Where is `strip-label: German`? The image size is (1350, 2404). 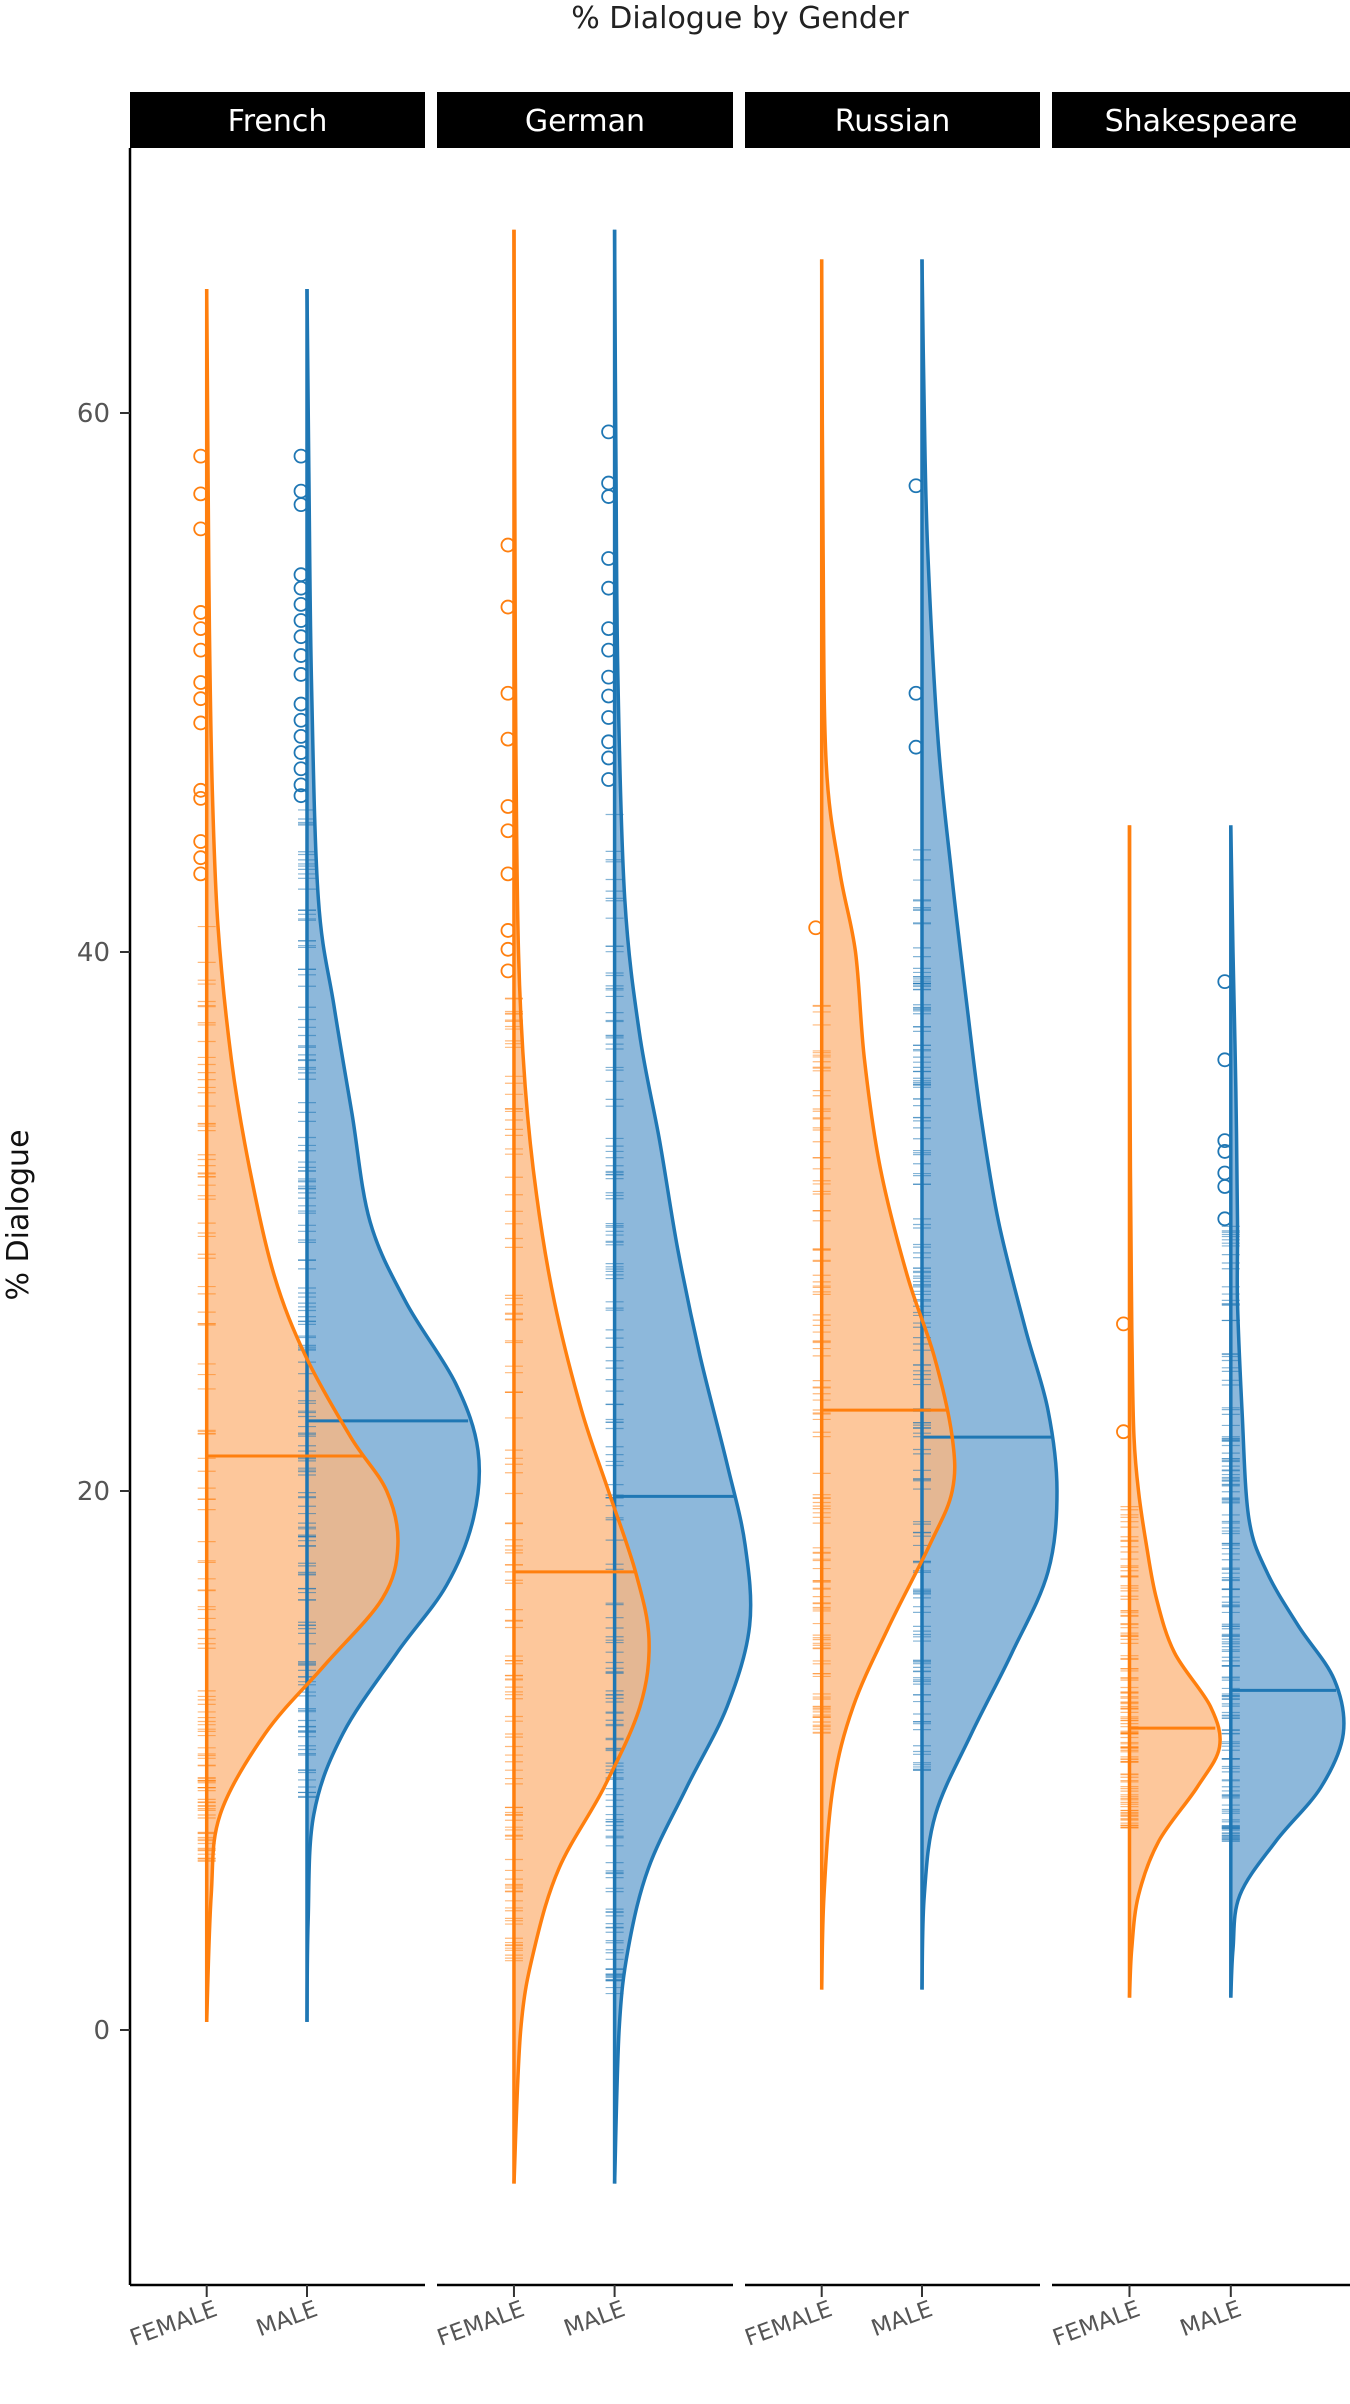 strip-label: German is located at coordinates (585, 121).